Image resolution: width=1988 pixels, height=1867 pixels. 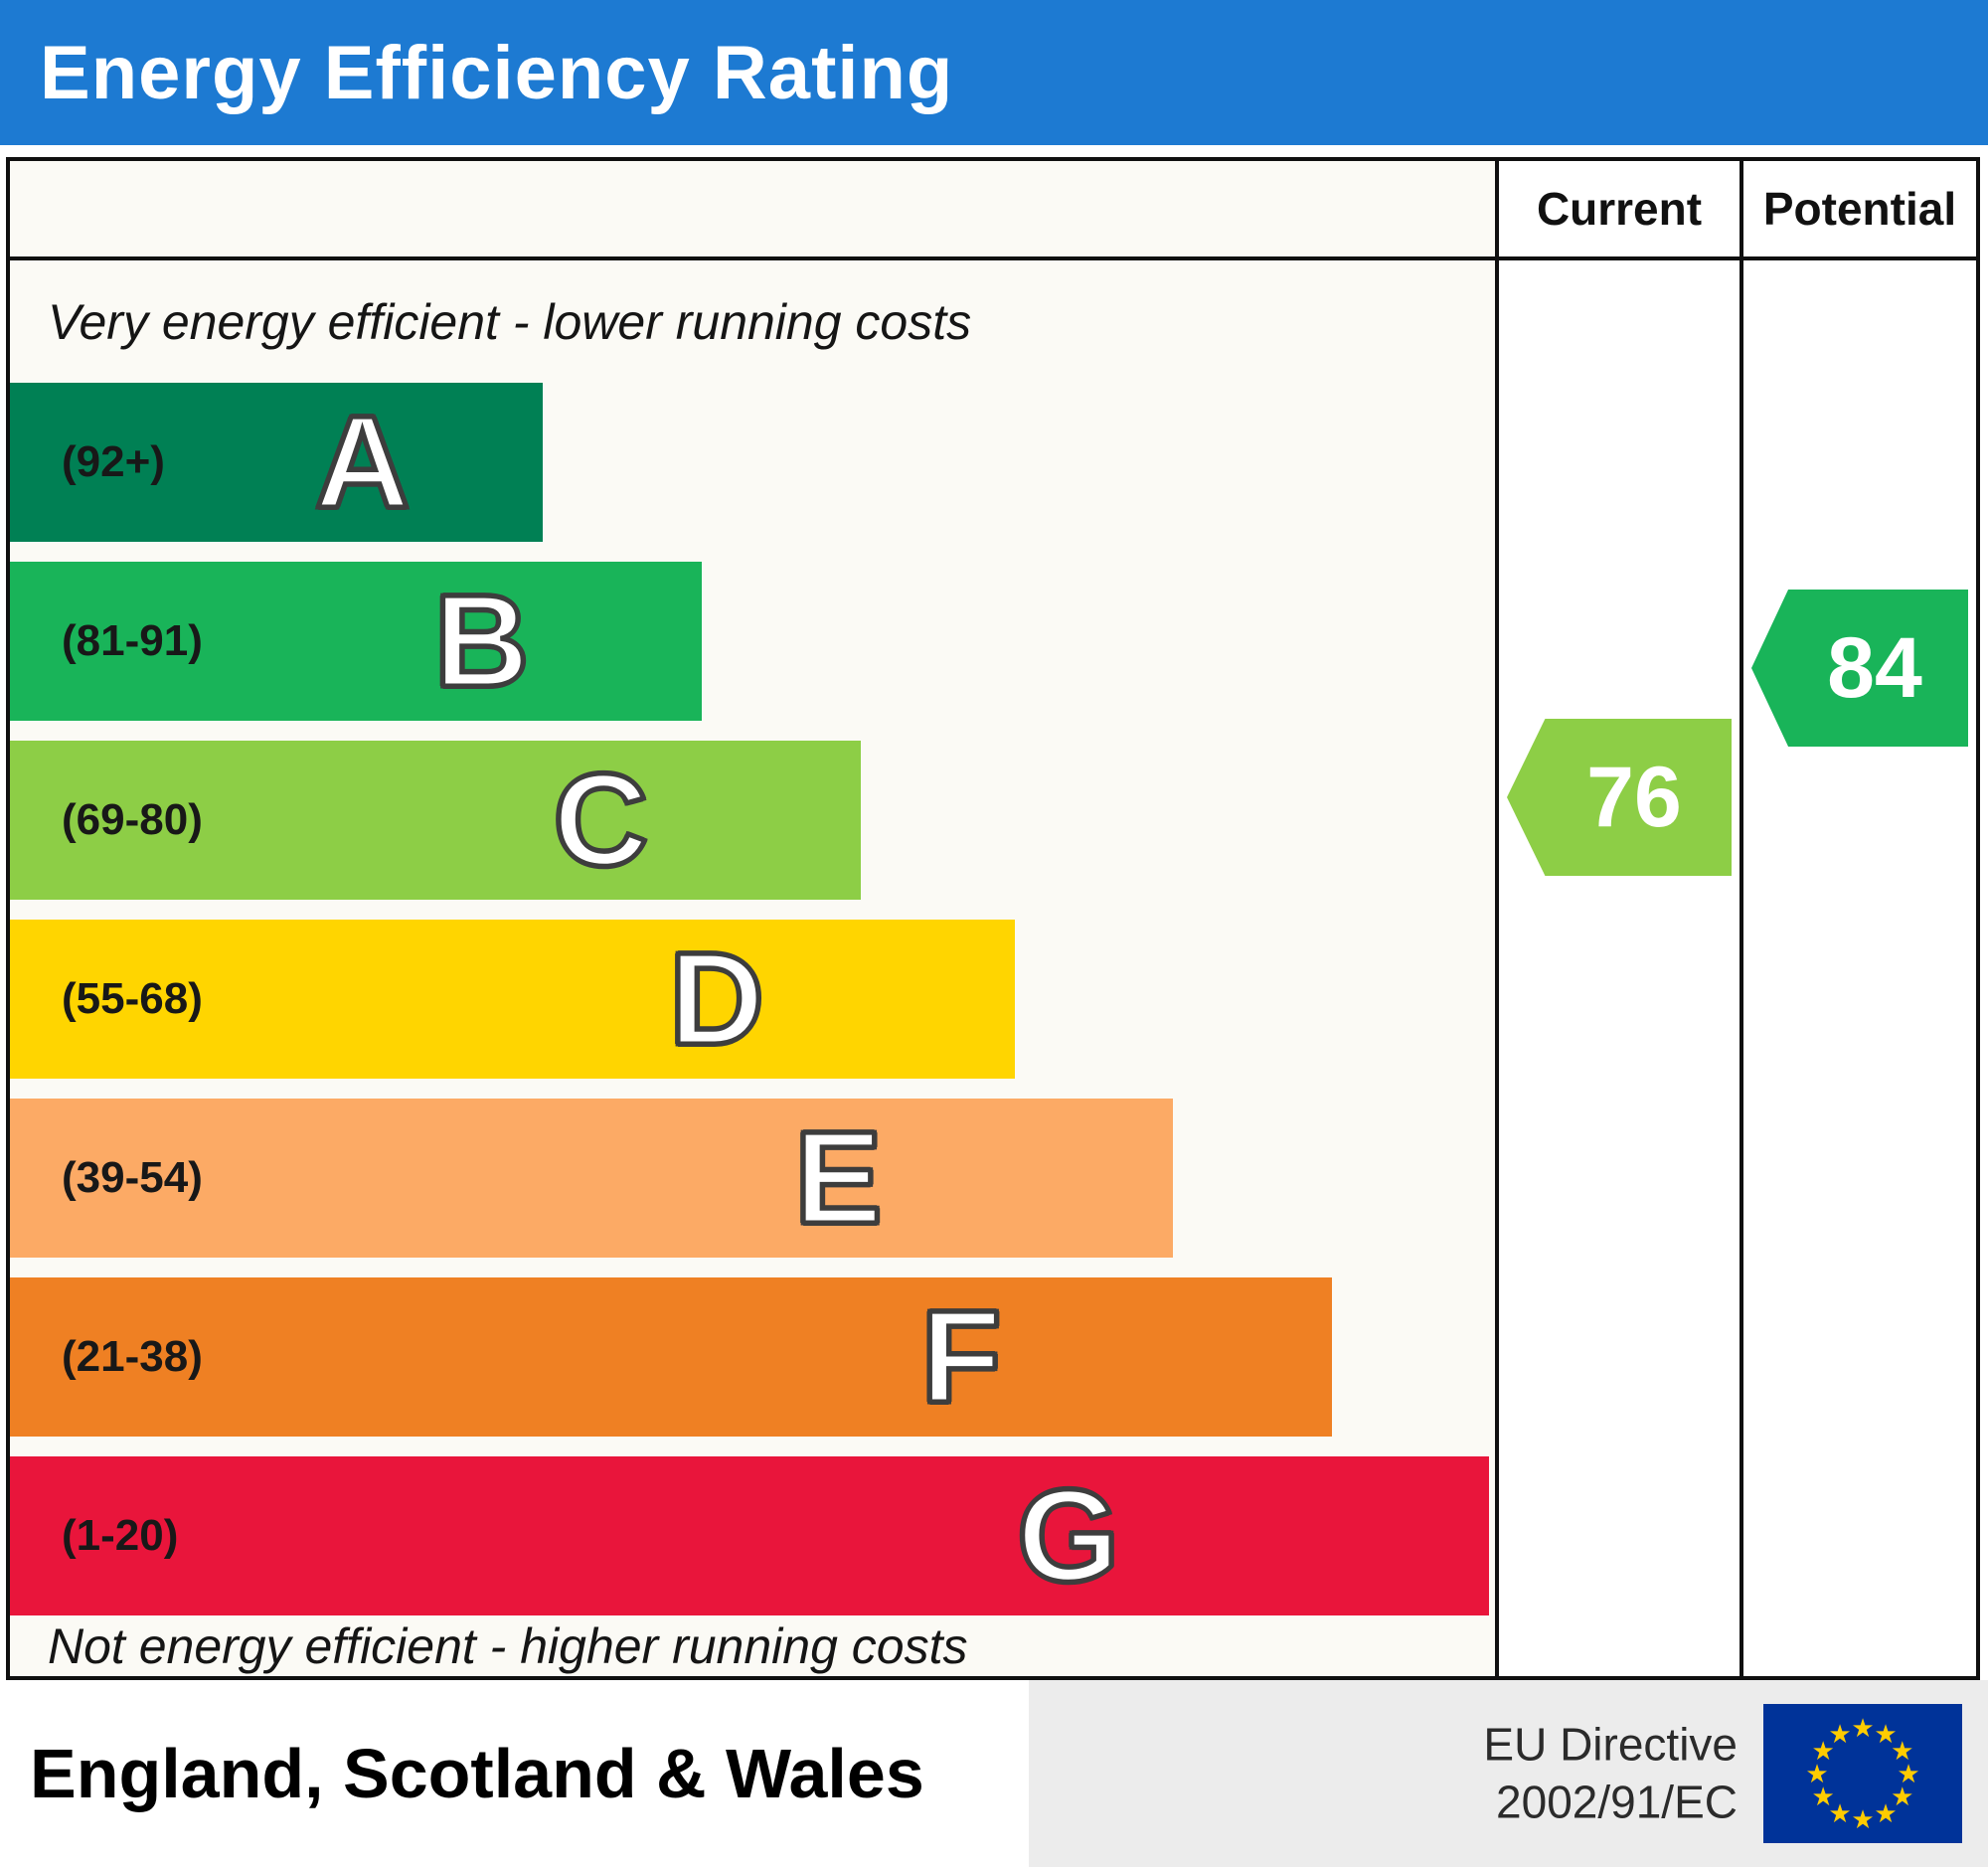 I want to click on potential-rating-arrow: 84, so click(x=1859, y=668).